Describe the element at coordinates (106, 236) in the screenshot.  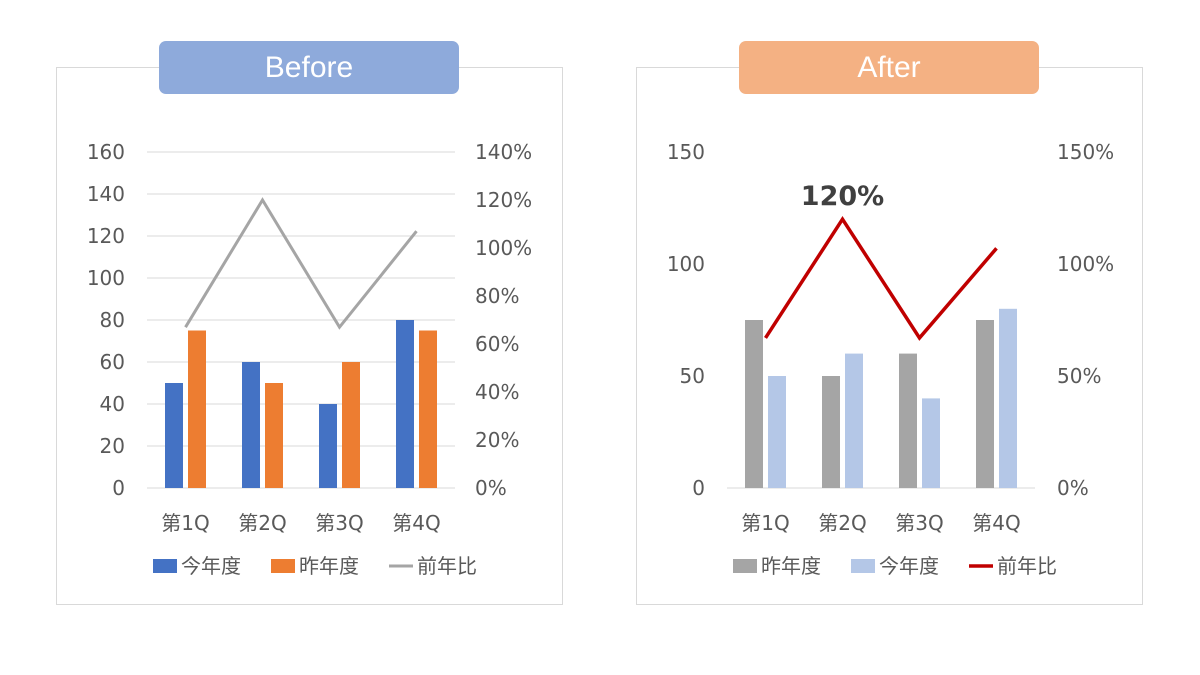
I see `left-axis-tick-label: 120` at that location.